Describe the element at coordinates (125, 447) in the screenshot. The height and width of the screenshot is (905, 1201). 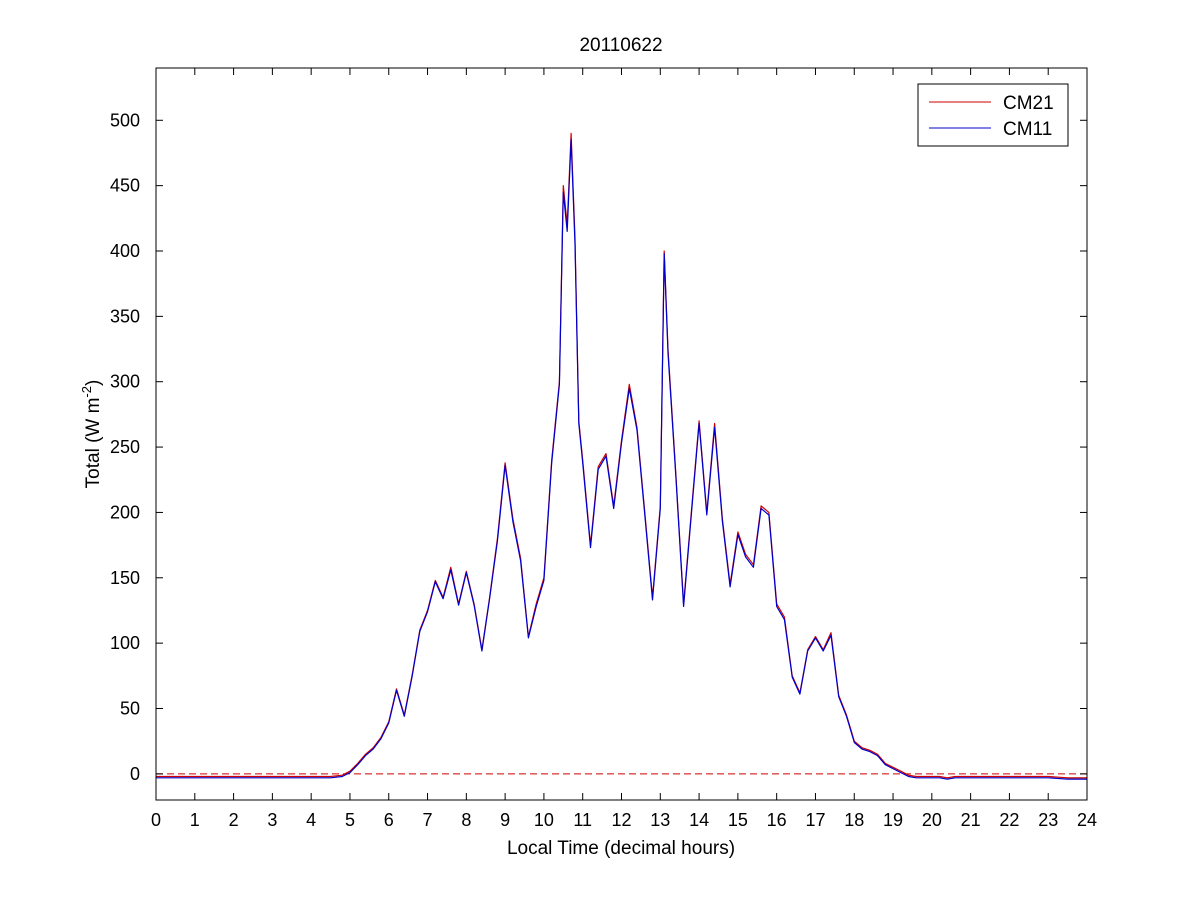
I see `y-tick-label: 250` at that location.